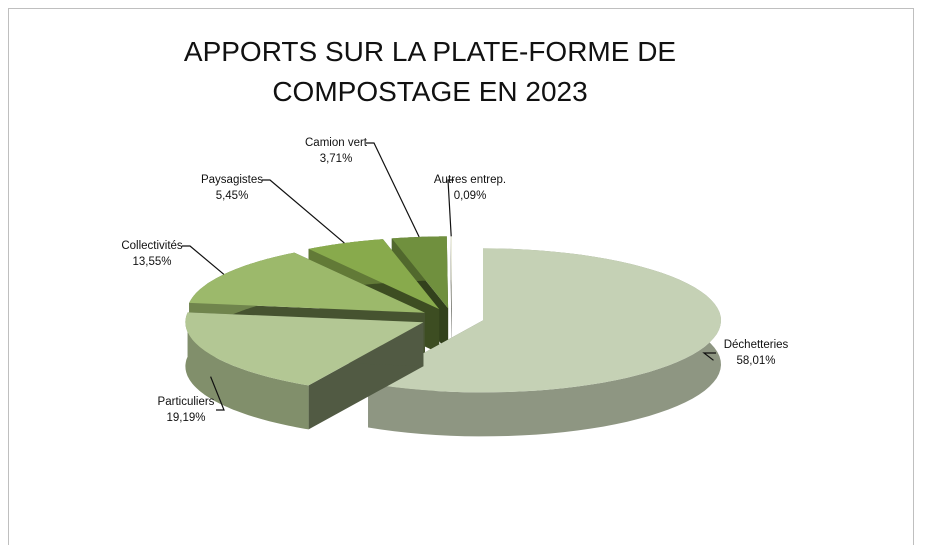 This screenshot has width=925, height=545. What do you see at coordinates (336, 159) in the screenshot?
I see `value-label: 3,71%` at bounding box center [336, 159].